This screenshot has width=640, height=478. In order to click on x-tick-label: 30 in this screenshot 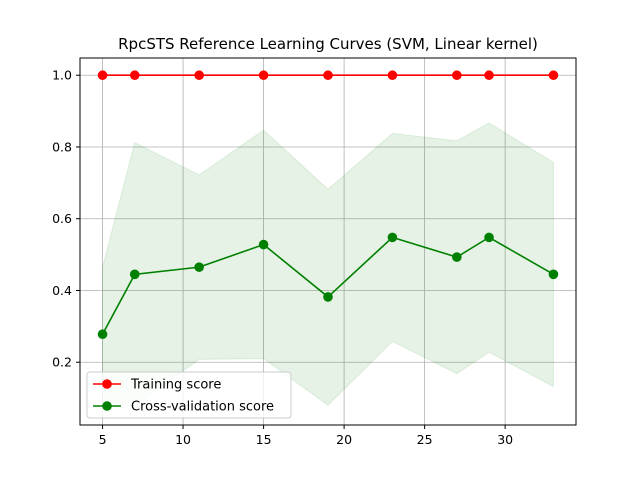, I will do `click(505, 439)`.